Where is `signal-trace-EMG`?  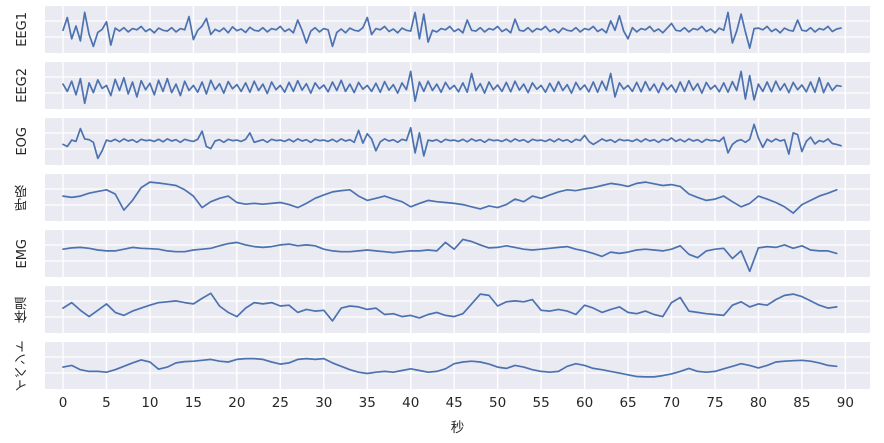
signal-trace-EMG is located at coordinates (450, 255).